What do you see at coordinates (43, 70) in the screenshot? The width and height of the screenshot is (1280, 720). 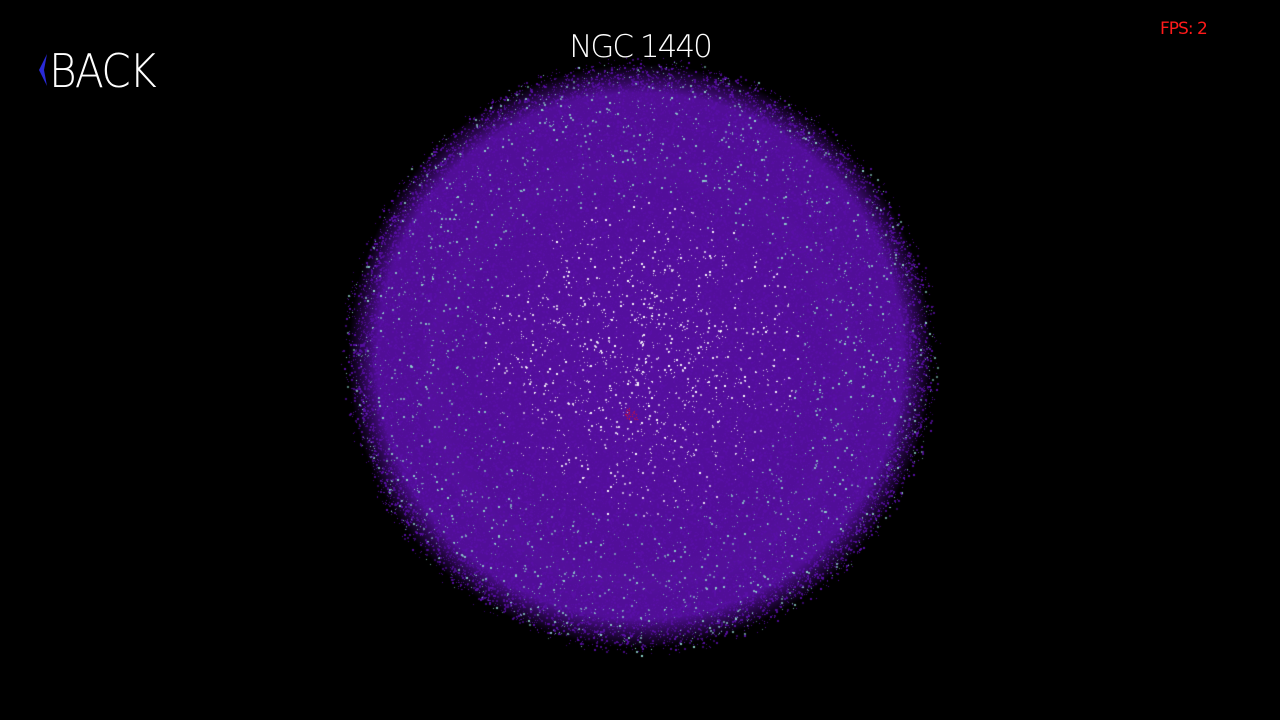 I see `chevron-left-icon` at bounding box center [43, 70].